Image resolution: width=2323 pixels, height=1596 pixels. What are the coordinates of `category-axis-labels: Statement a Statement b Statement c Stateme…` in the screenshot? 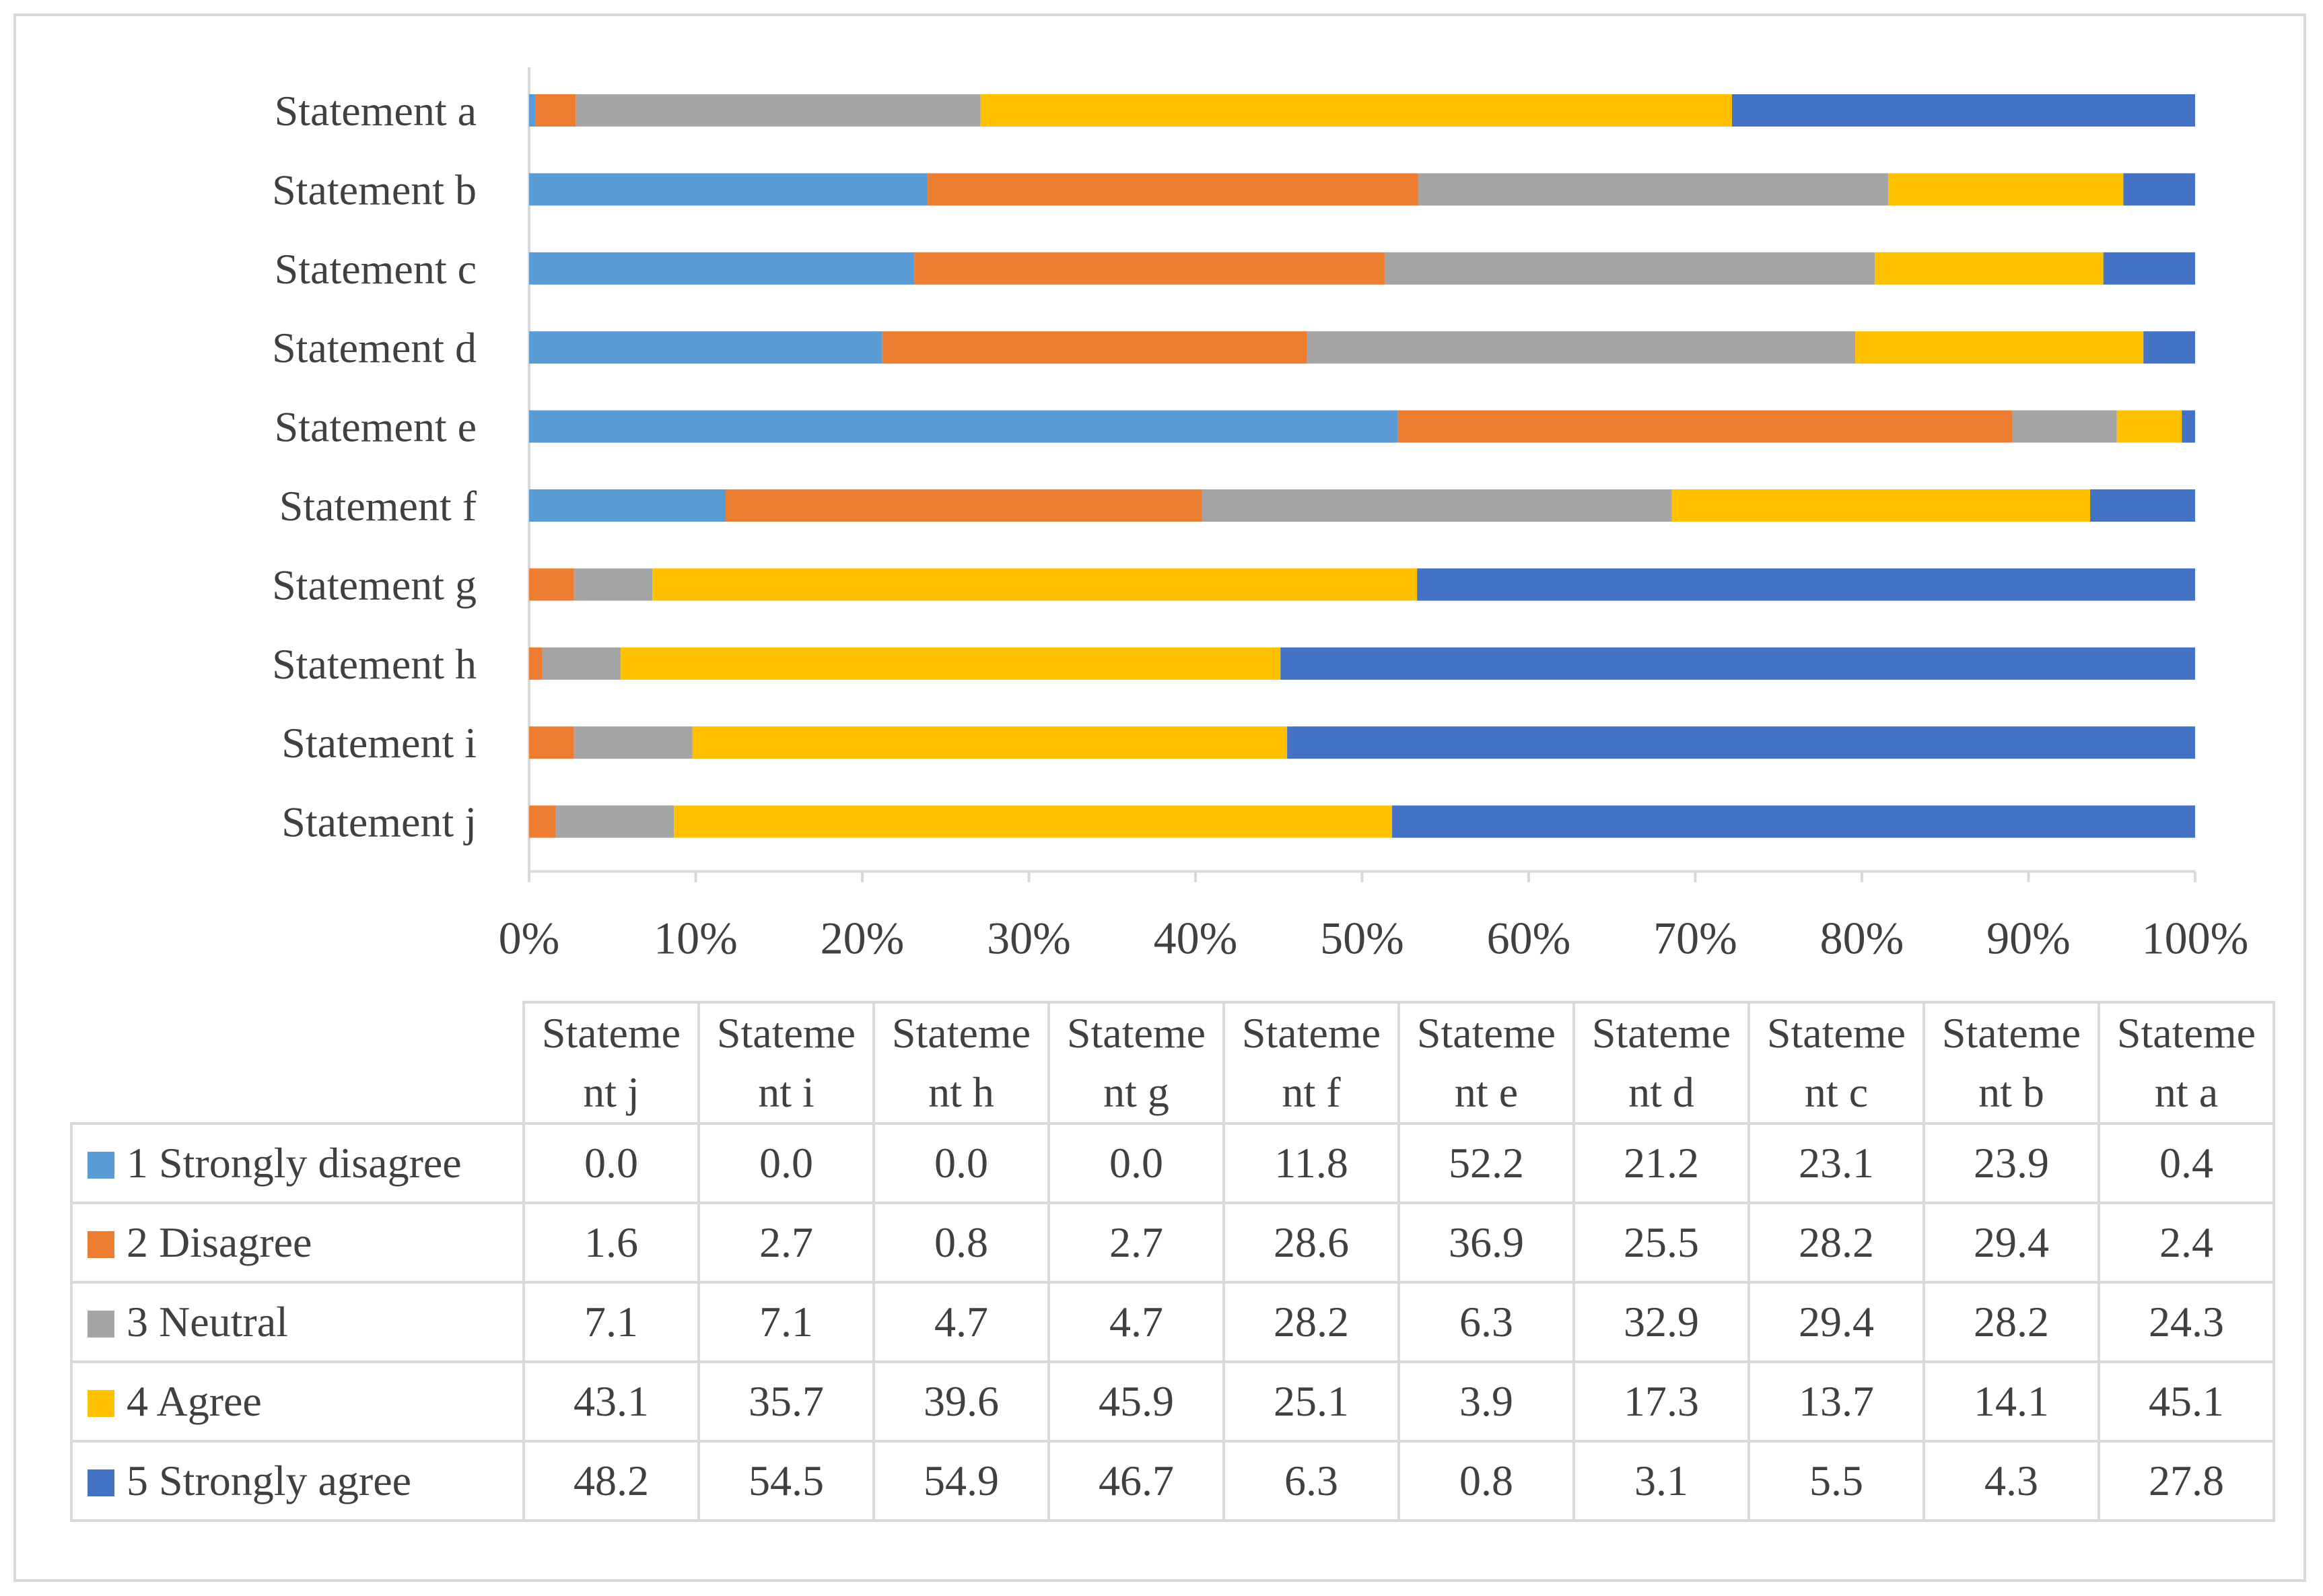 It's located at (375, 467).